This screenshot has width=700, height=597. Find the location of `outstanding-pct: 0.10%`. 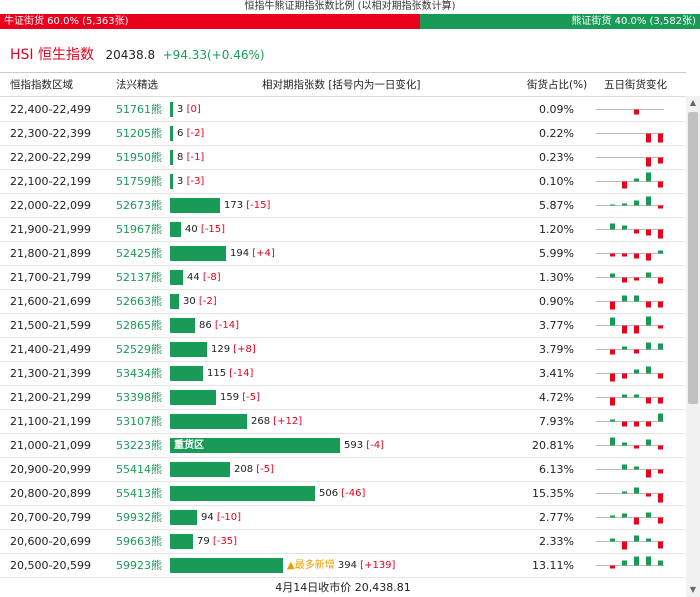

outstanding-pct: 0.10% is located at coordinates (556, 181).